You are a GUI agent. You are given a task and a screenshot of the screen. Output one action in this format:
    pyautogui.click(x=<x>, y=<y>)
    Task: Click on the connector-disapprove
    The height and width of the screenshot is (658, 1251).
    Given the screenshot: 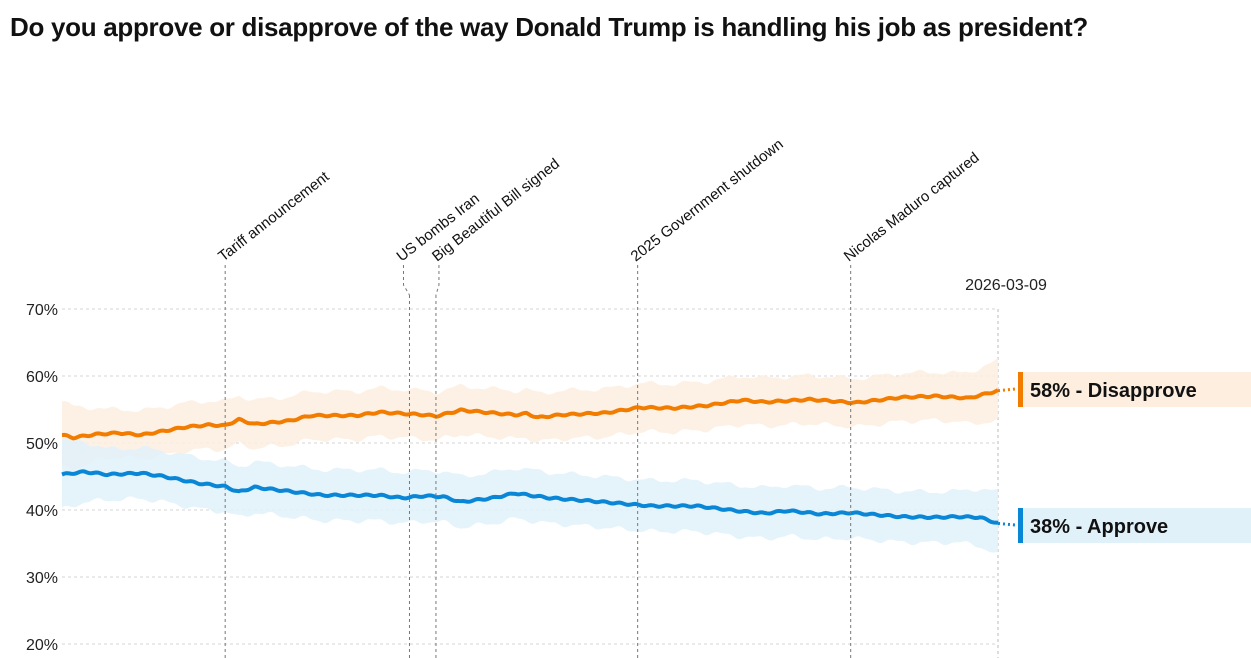 What is the action you would take?
    pyautogui.click(x=1006, y=390)
    